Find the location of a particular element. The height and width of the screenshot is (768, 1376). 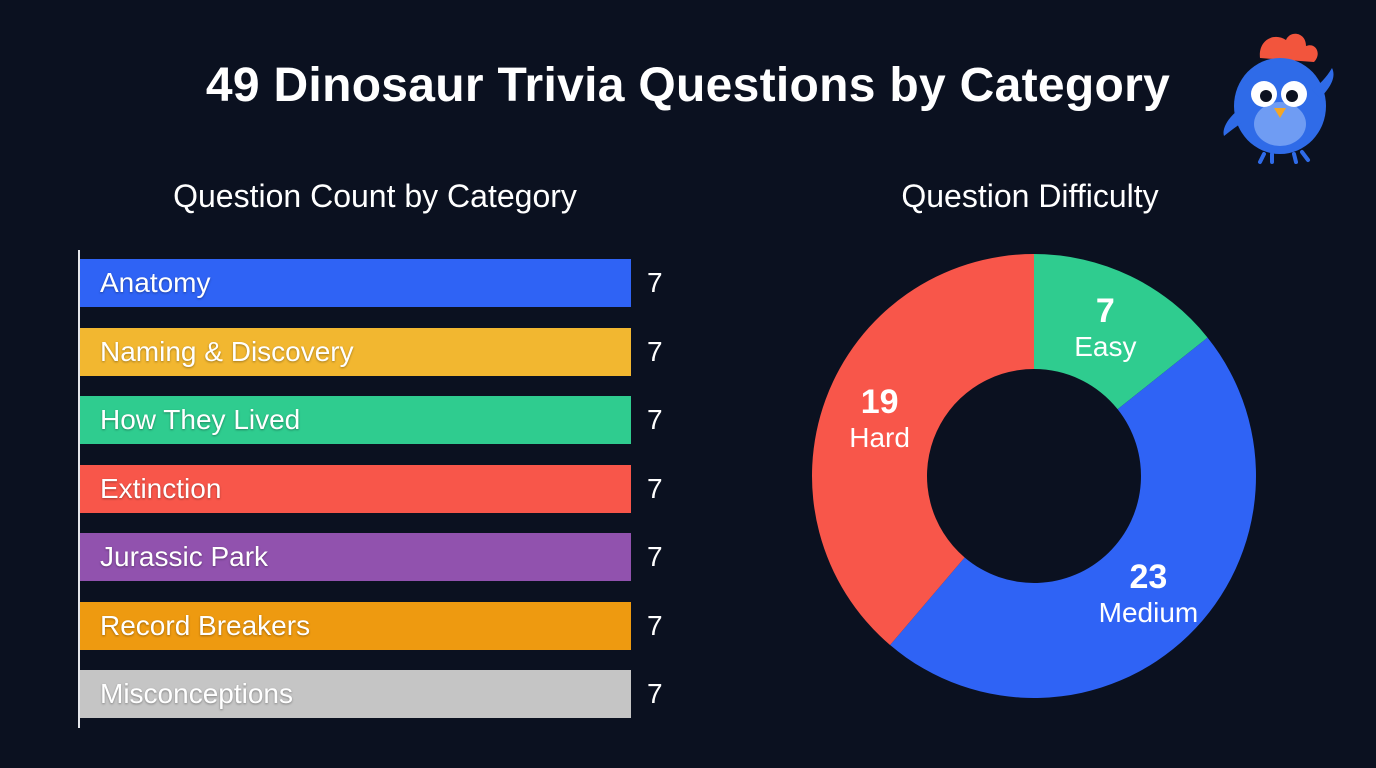

bar-row: How They Lived 7 is located at coordinates (385, 420).